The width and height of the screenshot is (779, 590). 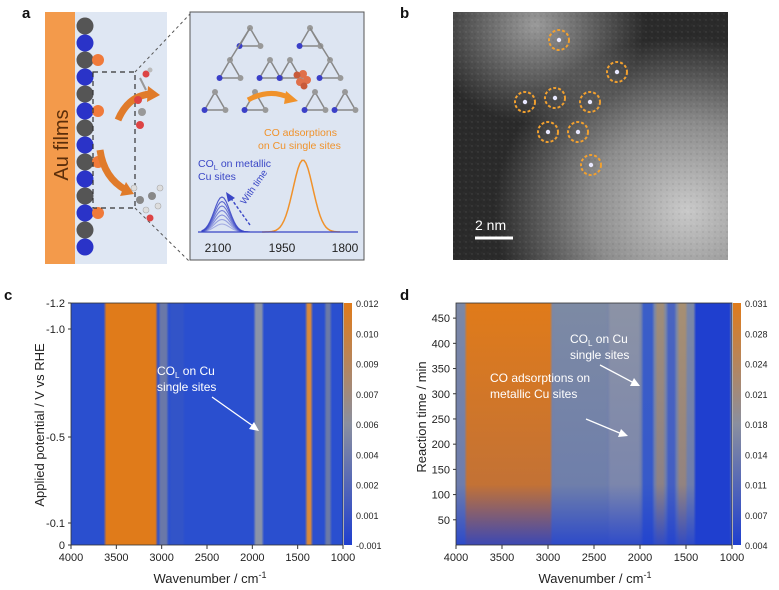 I want to click on panel-b-letter: b, so click(x=405, y=13).